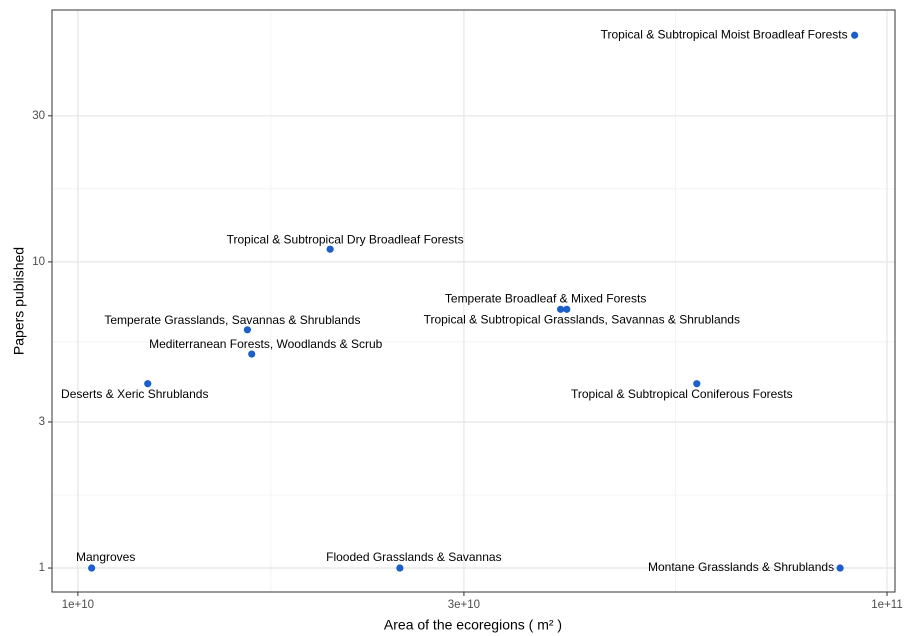 The width and height of the screenshot is (907, 636). I want to click on point-label: Mediterranean Forests, Woodlands & Scrub, so click(266, 344).